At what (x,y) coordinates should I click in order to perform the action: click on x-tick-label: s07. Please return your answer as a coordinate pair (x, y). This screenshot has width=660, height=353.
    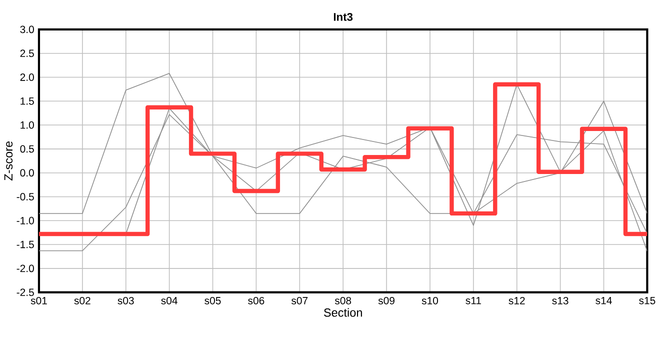
    Looking at the image, I should click on (300, 300).